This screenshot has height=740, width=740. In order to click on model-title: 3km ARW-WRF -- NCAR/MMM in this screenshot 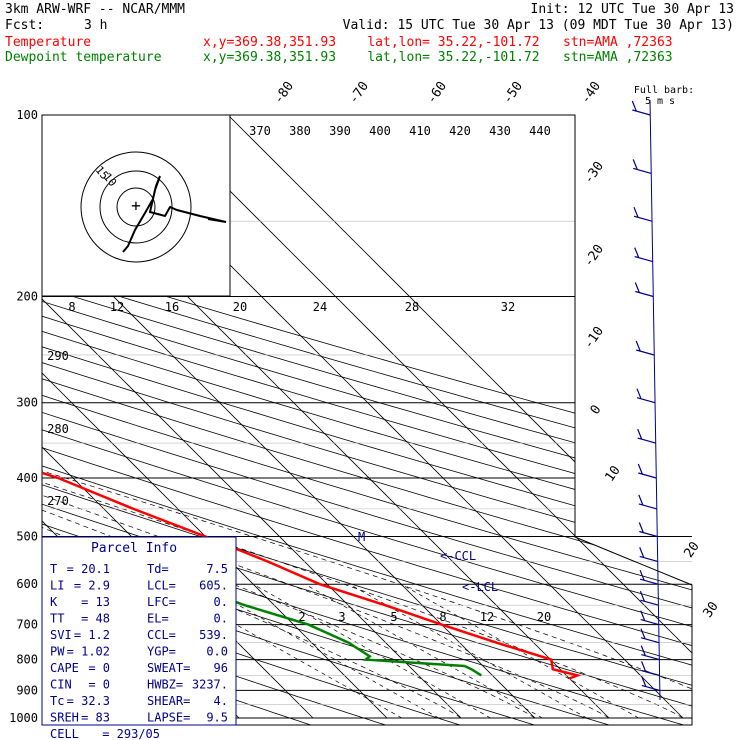, I will do `click(95, 9)`.